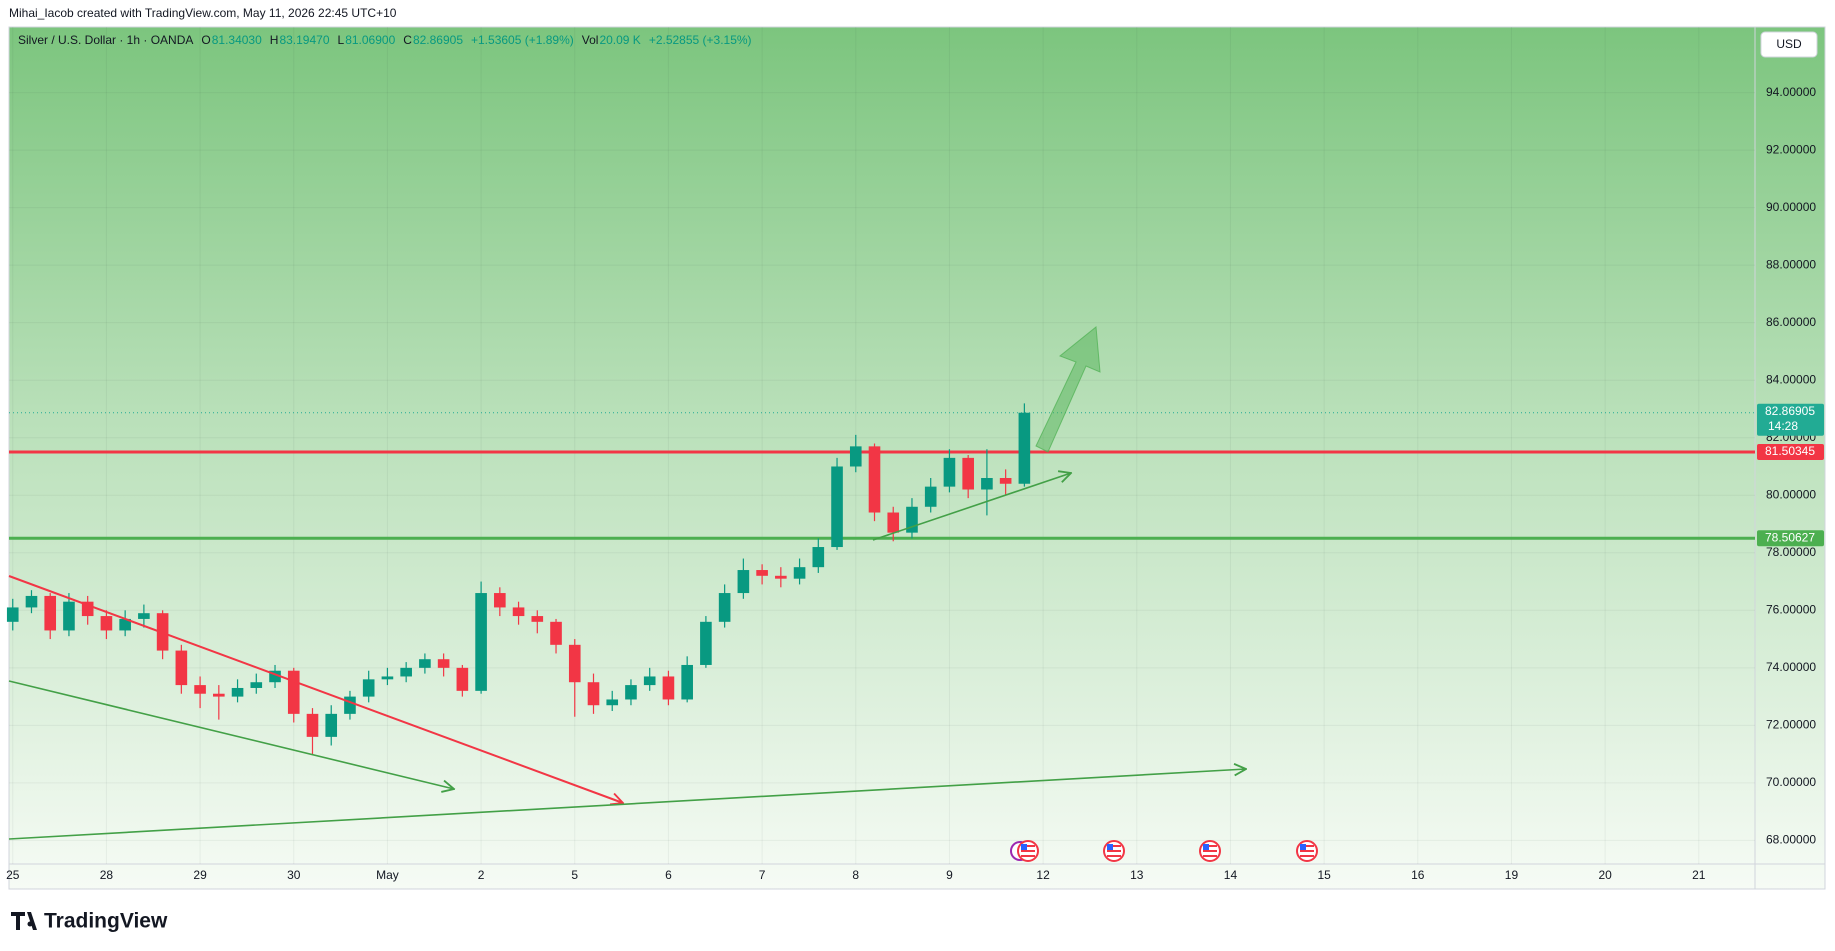  Describe the element at coordinates (24, 921) in the screenshot. I see `brand-logo` at that location.